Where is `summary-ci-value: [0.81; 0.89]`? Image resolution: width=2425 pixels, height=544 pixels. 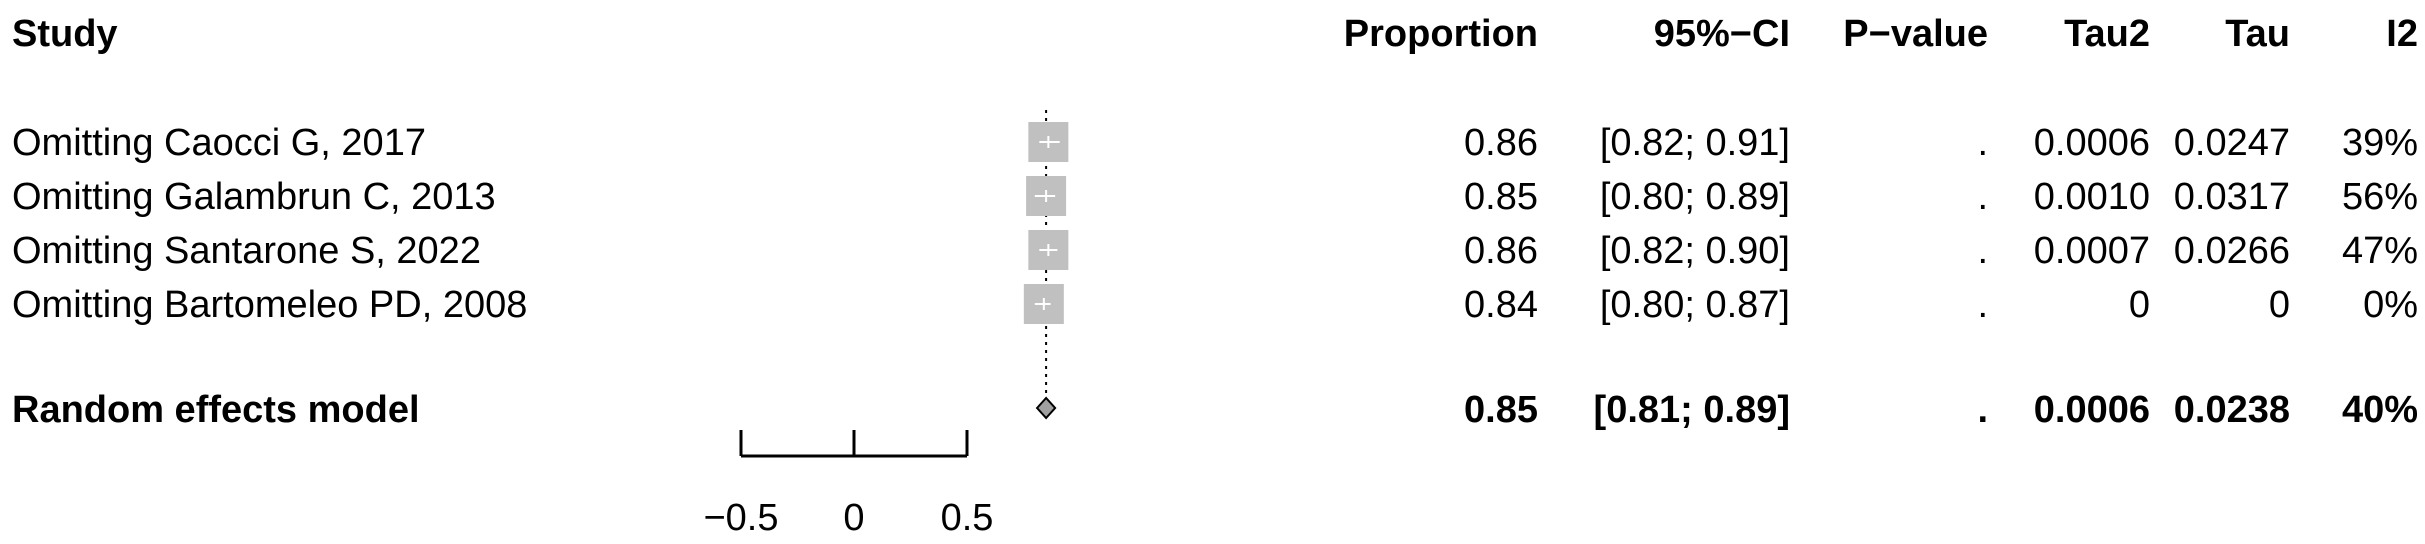 summary-ci-value: [0.81; 0.89] is located at coordinates (1692, 410).